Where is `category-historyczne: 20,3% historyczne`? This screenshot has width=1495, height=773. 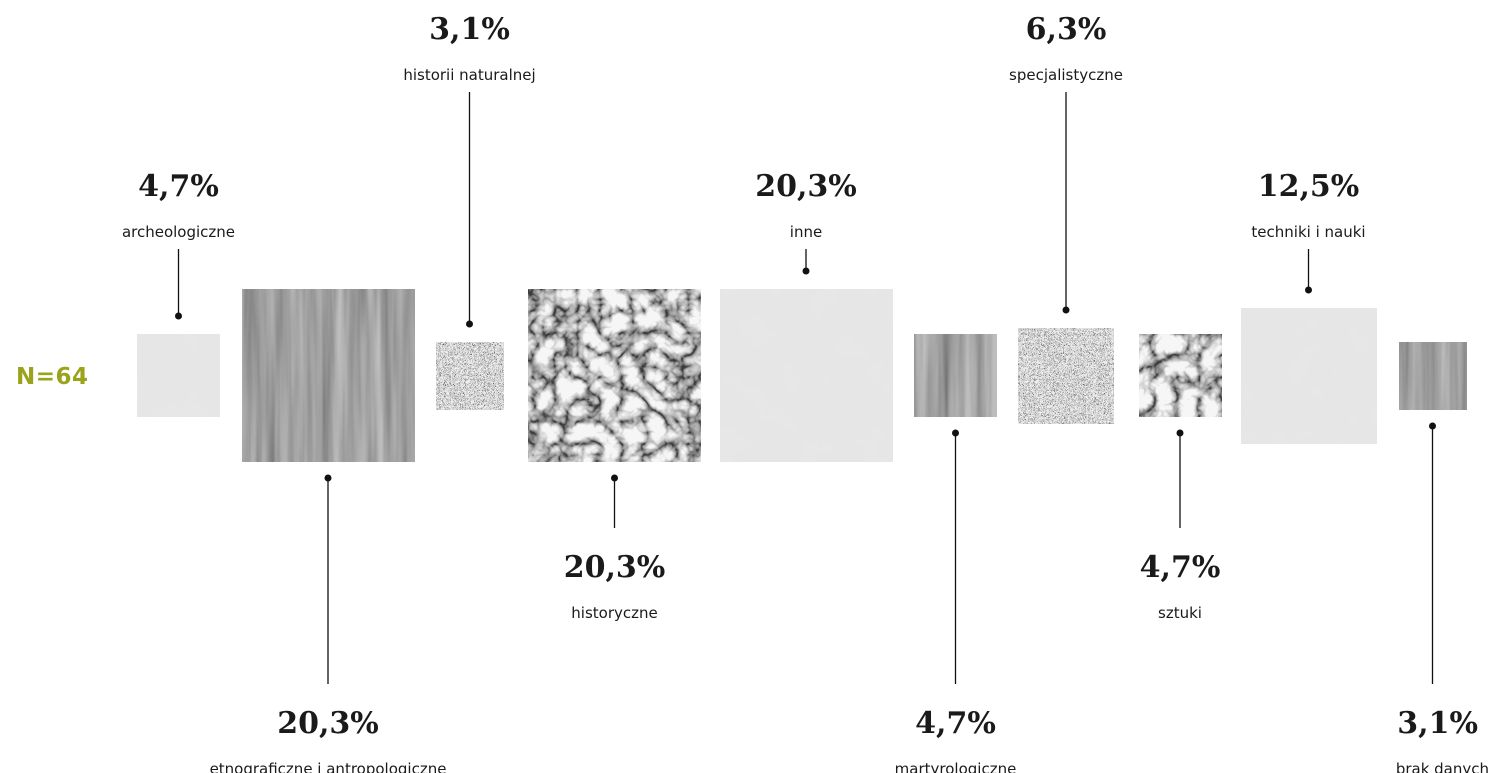 category-historyczne: 20,3% historyczne is located at coordinates (614, 455).